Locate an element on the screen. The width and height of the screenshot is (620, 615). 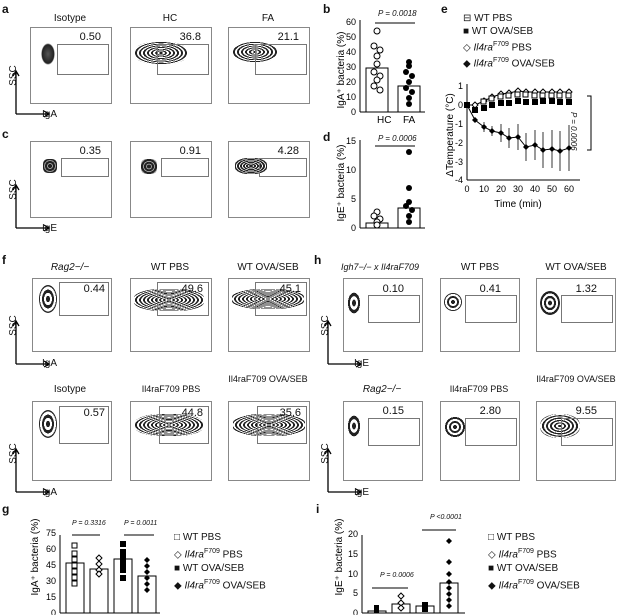
facs-plot: 0.50 is located at coordinates (71, 65).